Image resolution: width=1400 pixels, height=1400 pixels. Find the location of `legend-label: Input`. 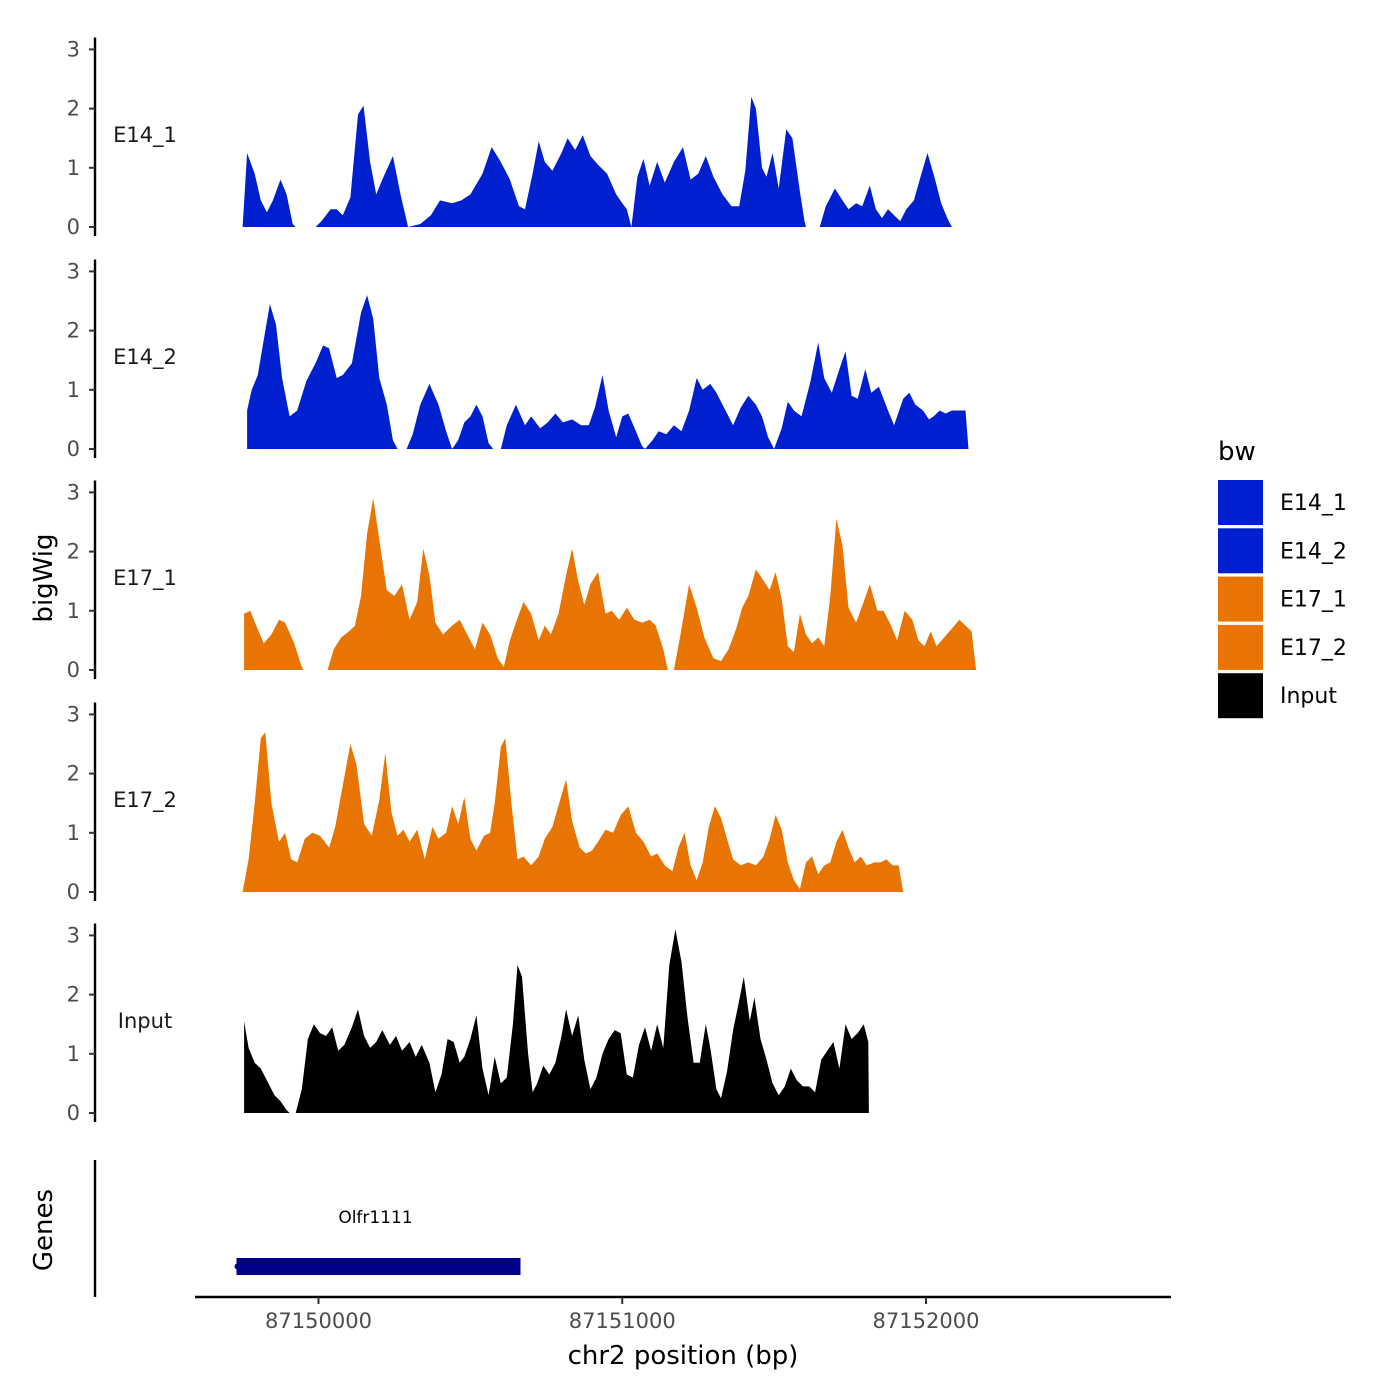

legend-label: Input is located at coordinates (1308, 696).